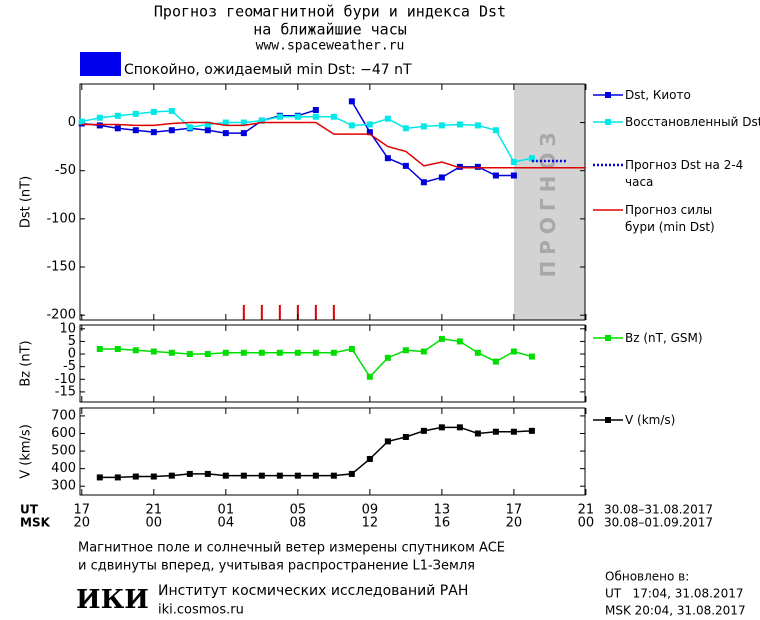  I want to click on x-tick-label: 01, so click(226, 510).